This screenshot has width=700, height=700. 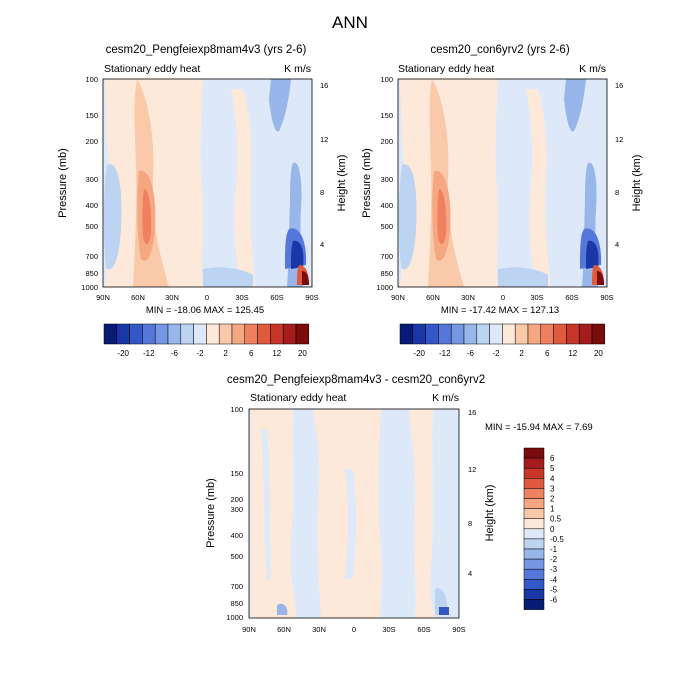 What do you see at coordinates (249, 629) in the screenshot?
I see `x-tick: 90N` at bounding box center [249, 629].